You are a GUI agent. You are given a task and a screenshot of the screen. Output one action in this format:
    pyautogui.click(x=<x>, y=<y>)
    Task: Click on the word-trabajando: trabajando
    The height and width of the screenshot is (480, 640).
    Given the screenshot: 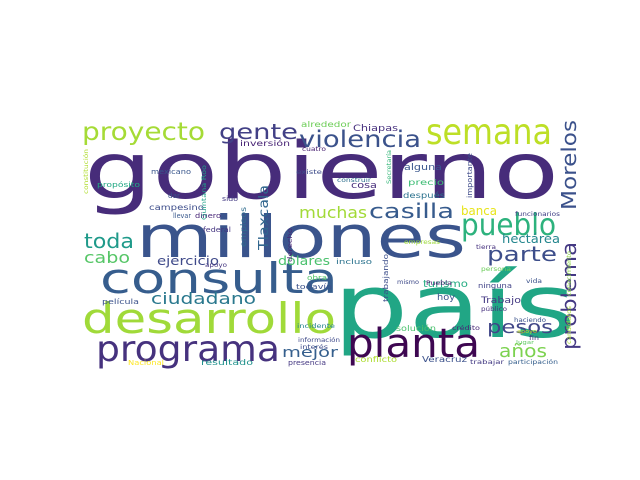 What is the action you would take?
    pyautogui.click(x=386, y=278)
    